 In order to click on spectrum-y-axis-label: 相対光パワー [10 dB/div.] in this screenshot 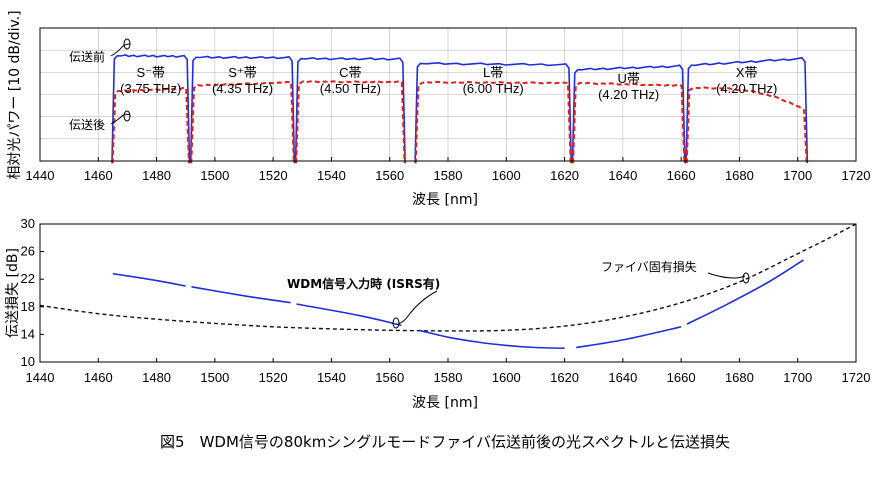, I will do `click(15, 94)`.